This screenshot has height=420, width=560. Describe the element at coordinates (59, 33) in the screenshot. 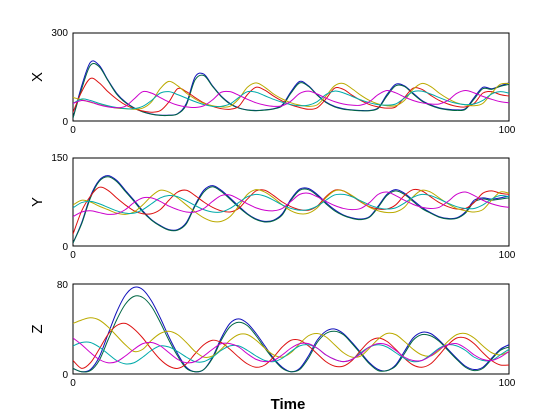

I see `y-tick-max-x: 300` at that location.